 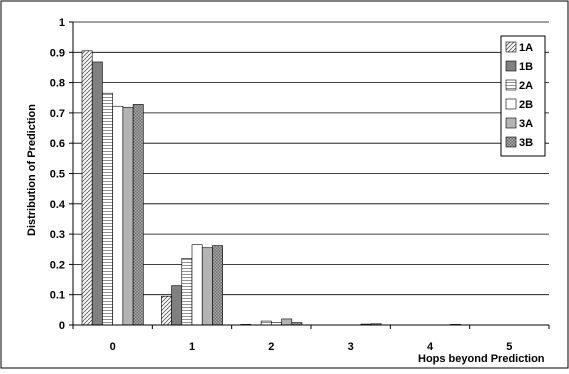 I want to click on x-tick-label: 0, so click(x=113, y=347).